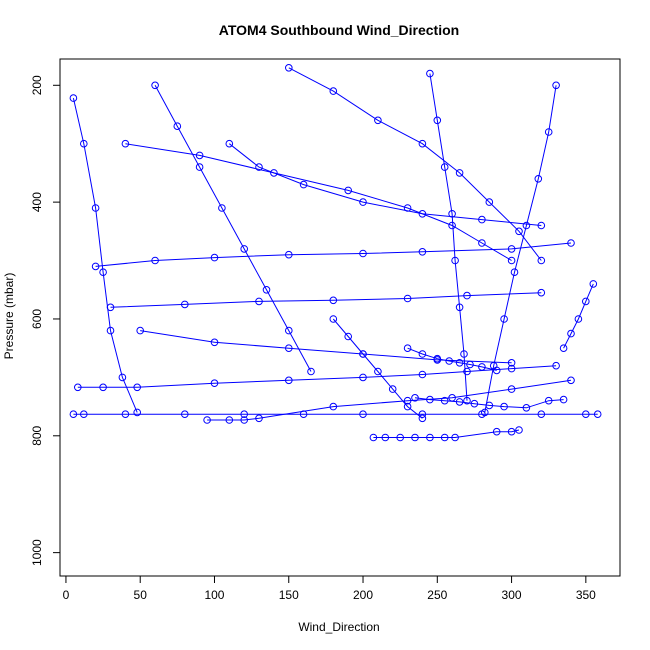  I want to click on y-tick-label: 1000, so click(37, 552).